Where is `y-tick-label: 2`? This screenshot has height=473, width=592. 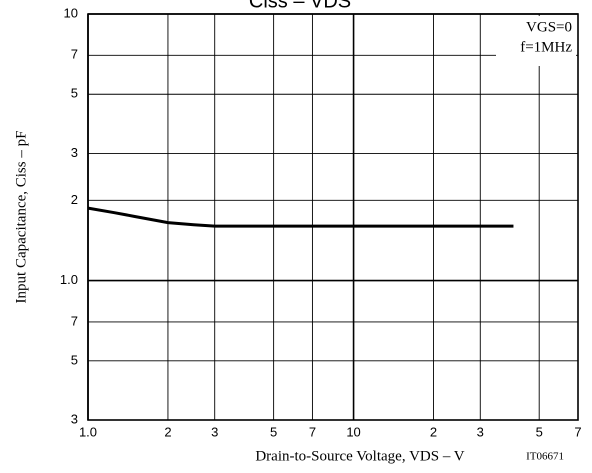
y-tick-label: 2 is located at coordinates (74, 199).